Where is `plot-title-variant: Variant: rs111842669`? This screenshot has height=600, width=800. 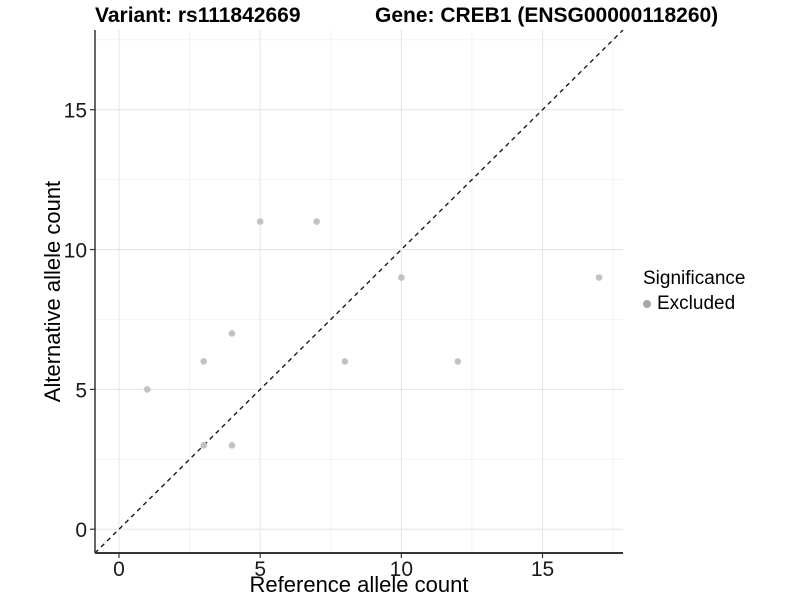 plot-title-variant: Variant: rs111842669 is located at coordinates (198, 15).